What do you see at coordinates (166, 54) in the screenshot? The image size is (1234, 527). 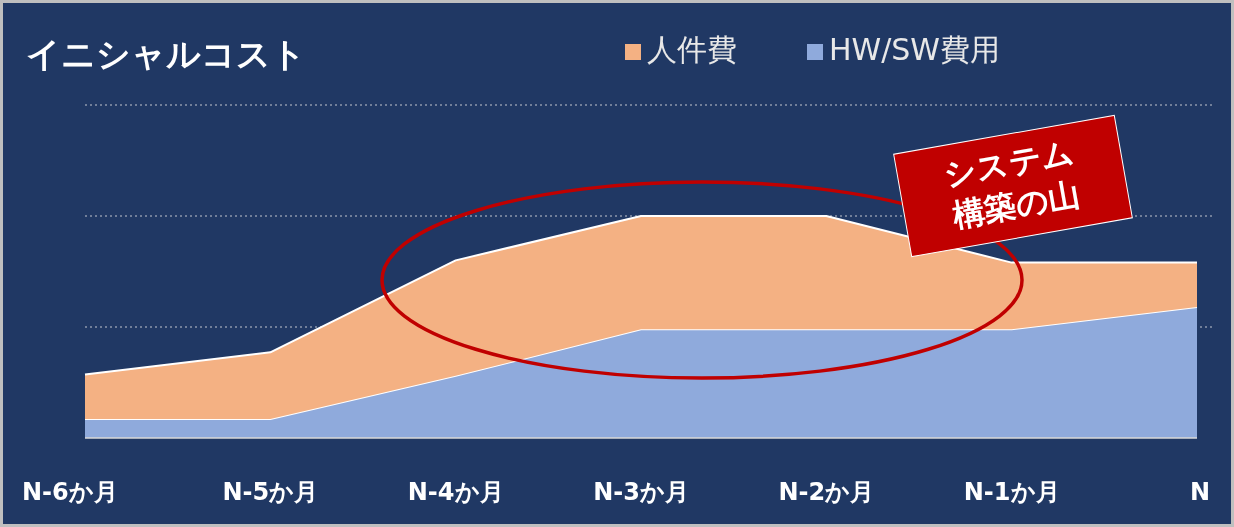 I see `chart-title: イニシャルコスト` at bounding box center [166, 54].